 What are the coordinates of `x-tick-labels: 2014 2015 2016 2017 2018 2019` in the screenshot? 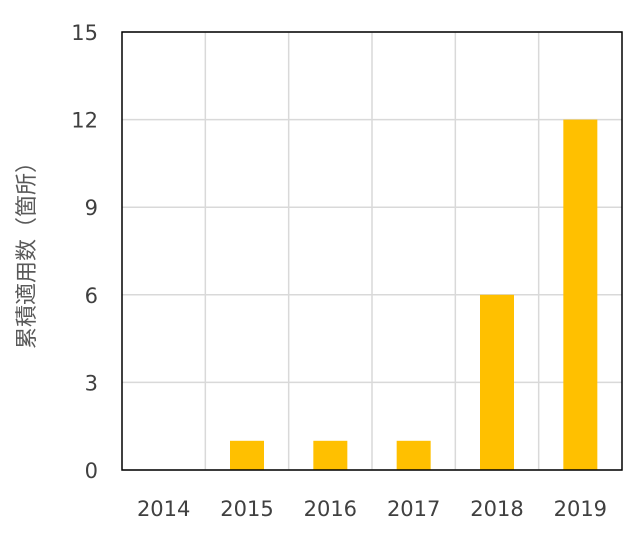 It's located at (372, 509).